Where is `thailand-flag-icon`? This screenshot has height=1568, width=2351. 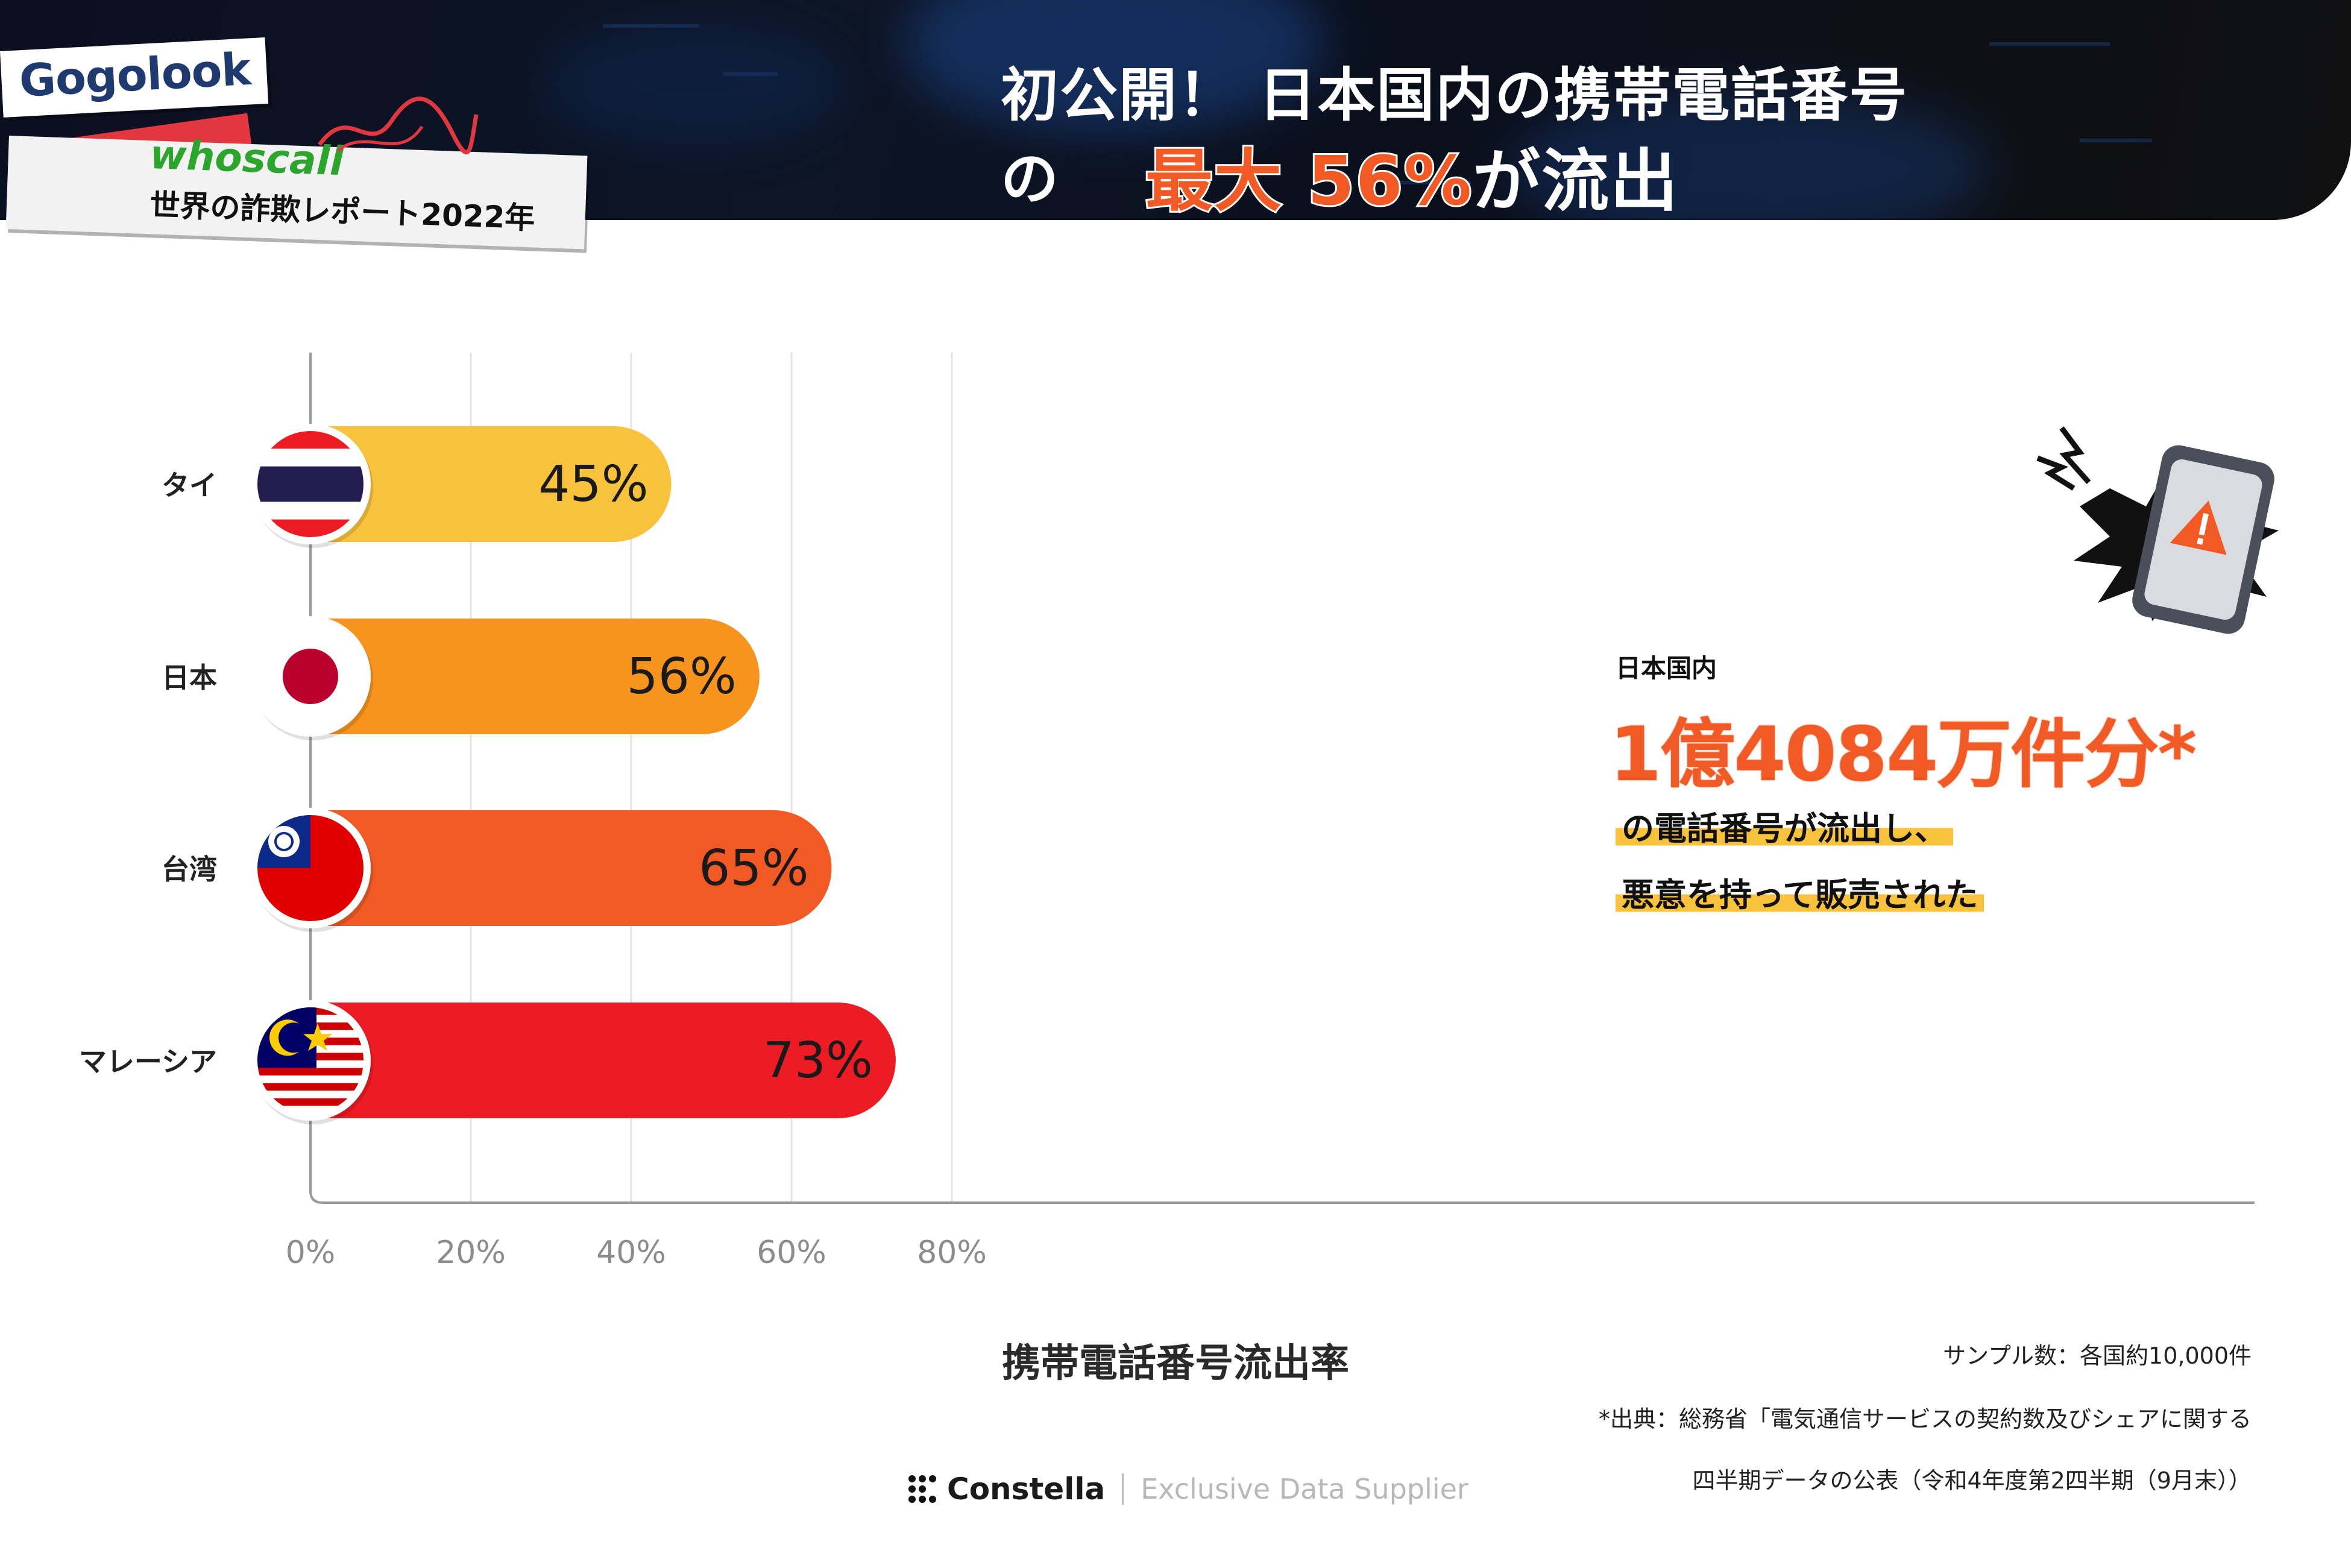 thailand-flag-icon is located at coordinates (311, 486).